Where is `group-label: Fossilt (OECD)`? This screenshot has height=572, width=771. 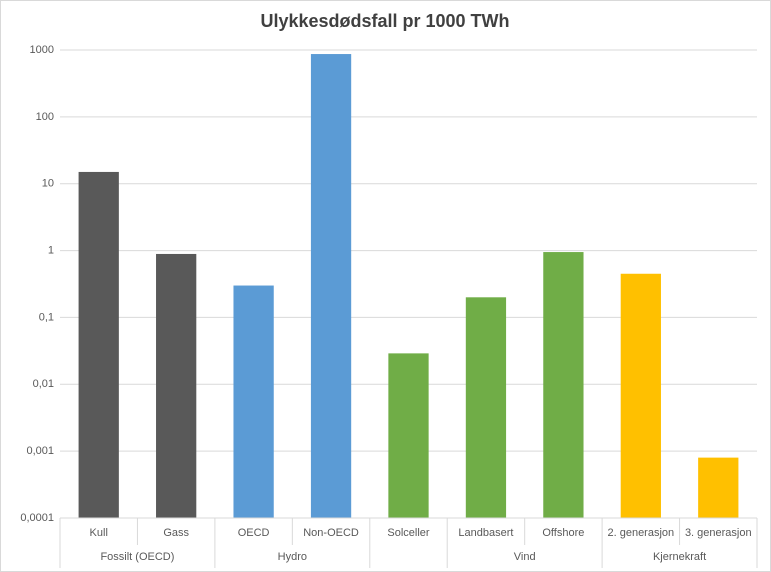 group-label: Fossilt (OECD) is located at coordinates (137, 557).